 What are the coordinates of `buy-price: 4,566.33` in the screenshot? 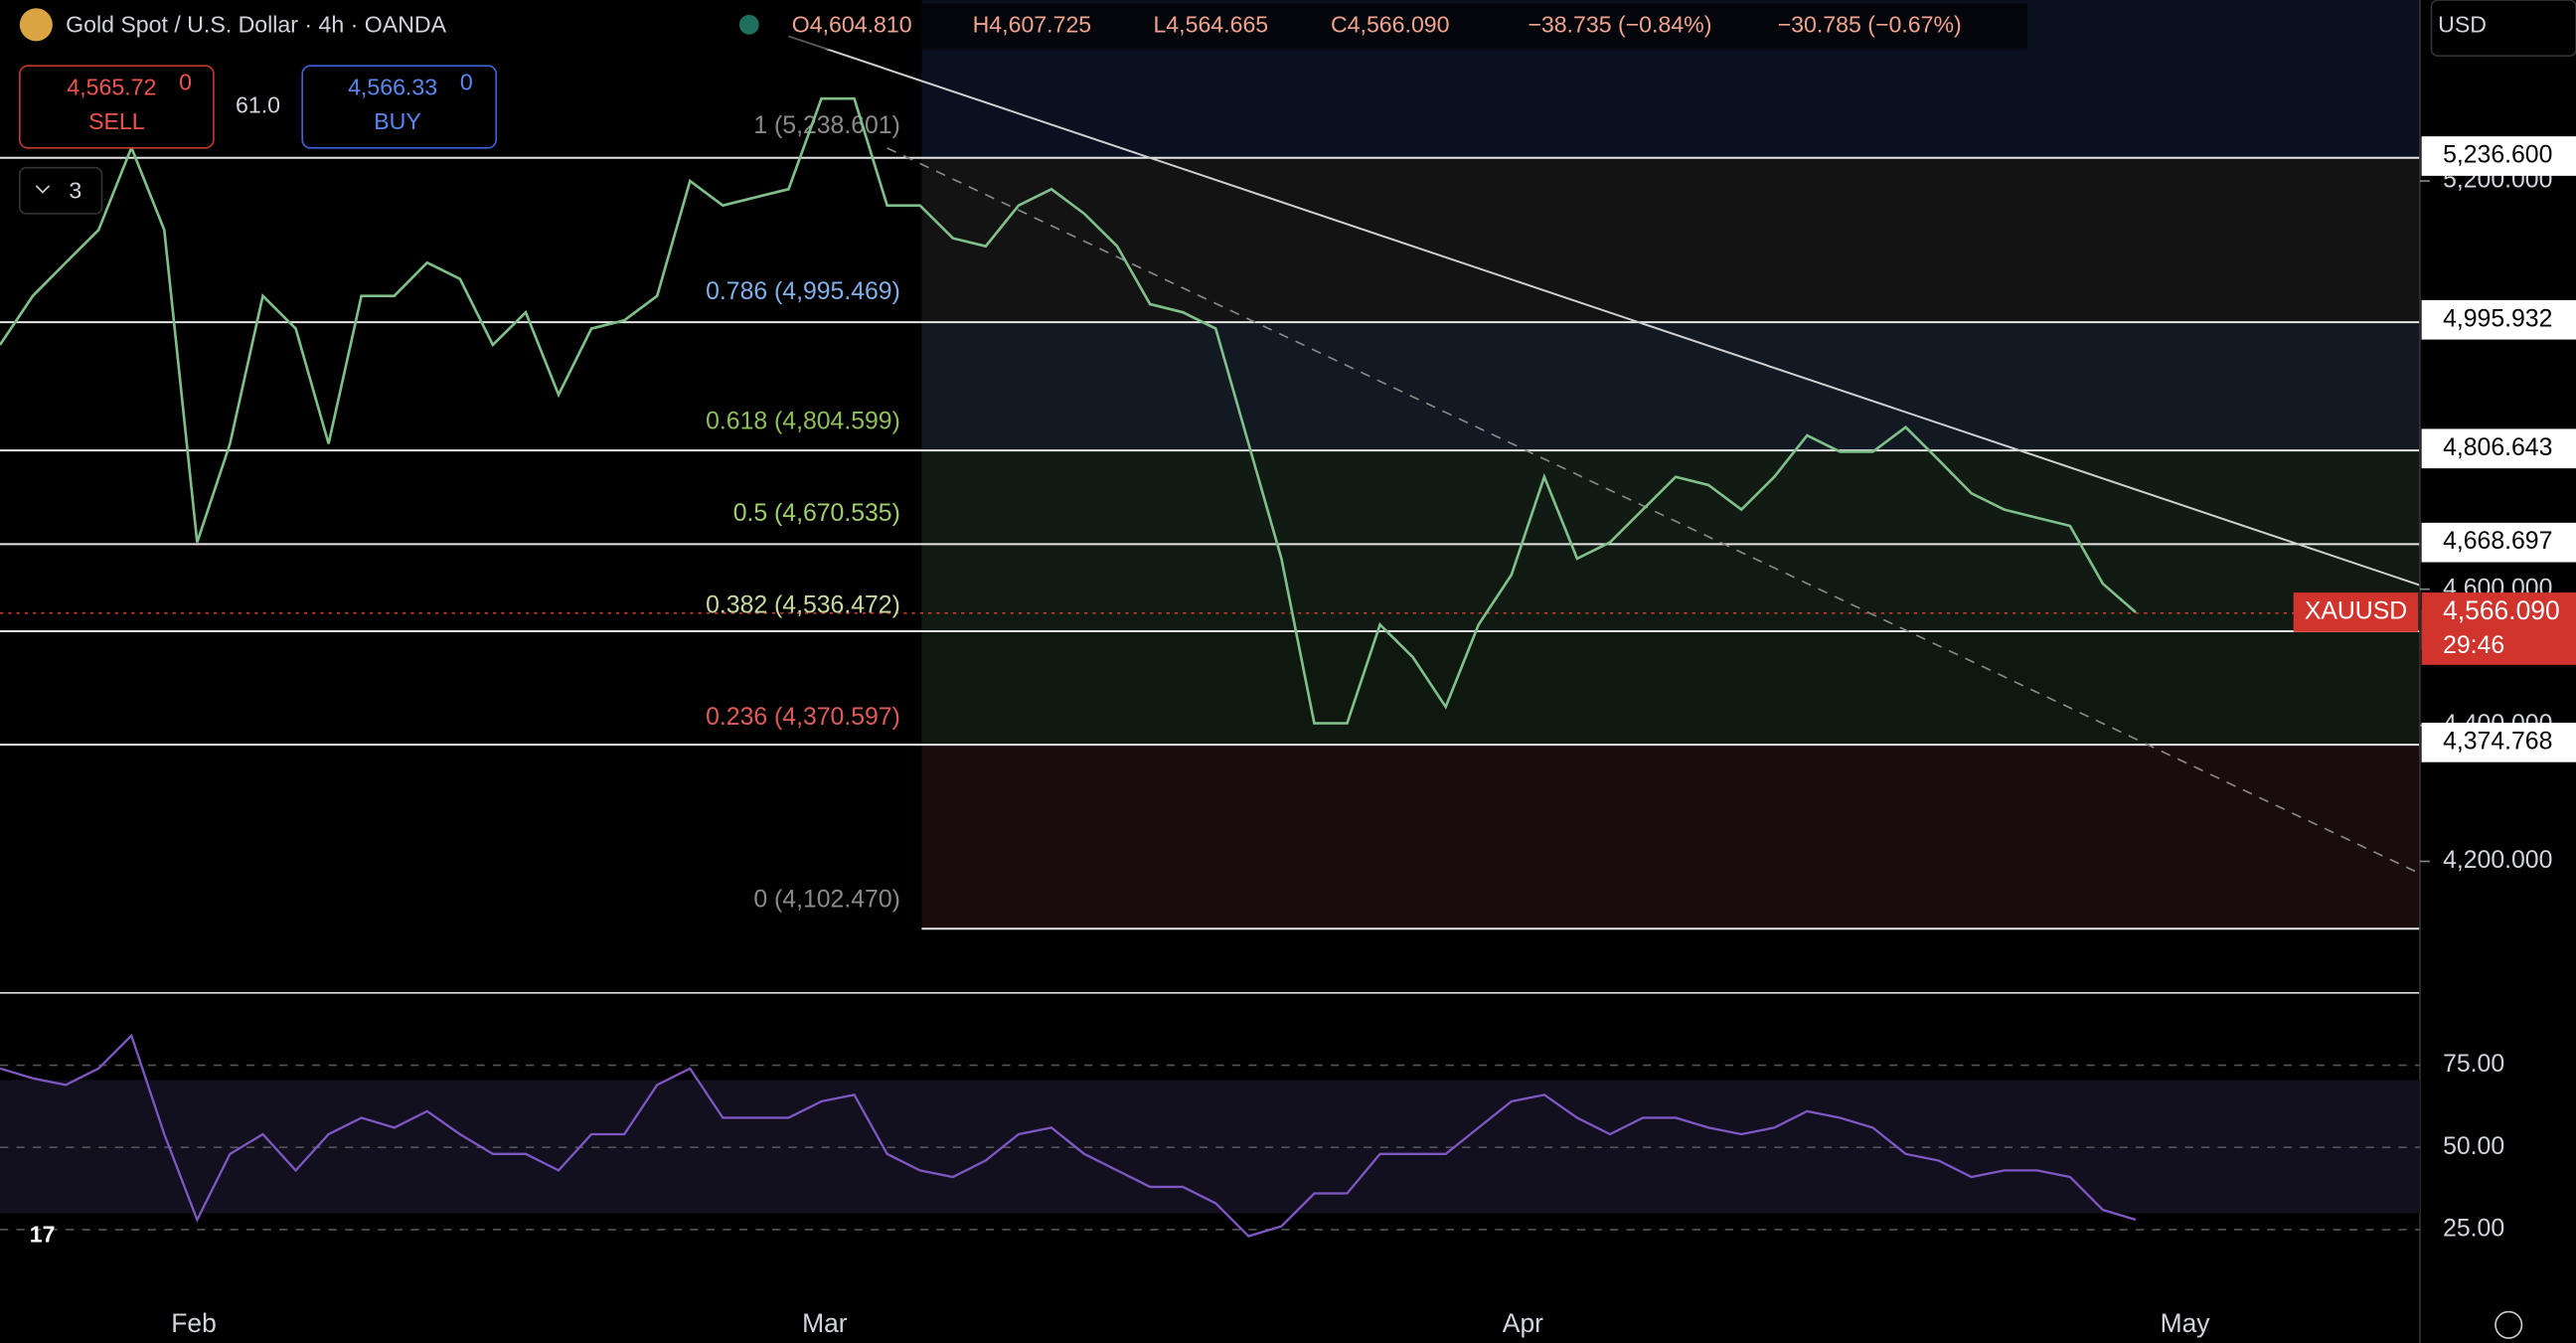 It's located at (392, 86).